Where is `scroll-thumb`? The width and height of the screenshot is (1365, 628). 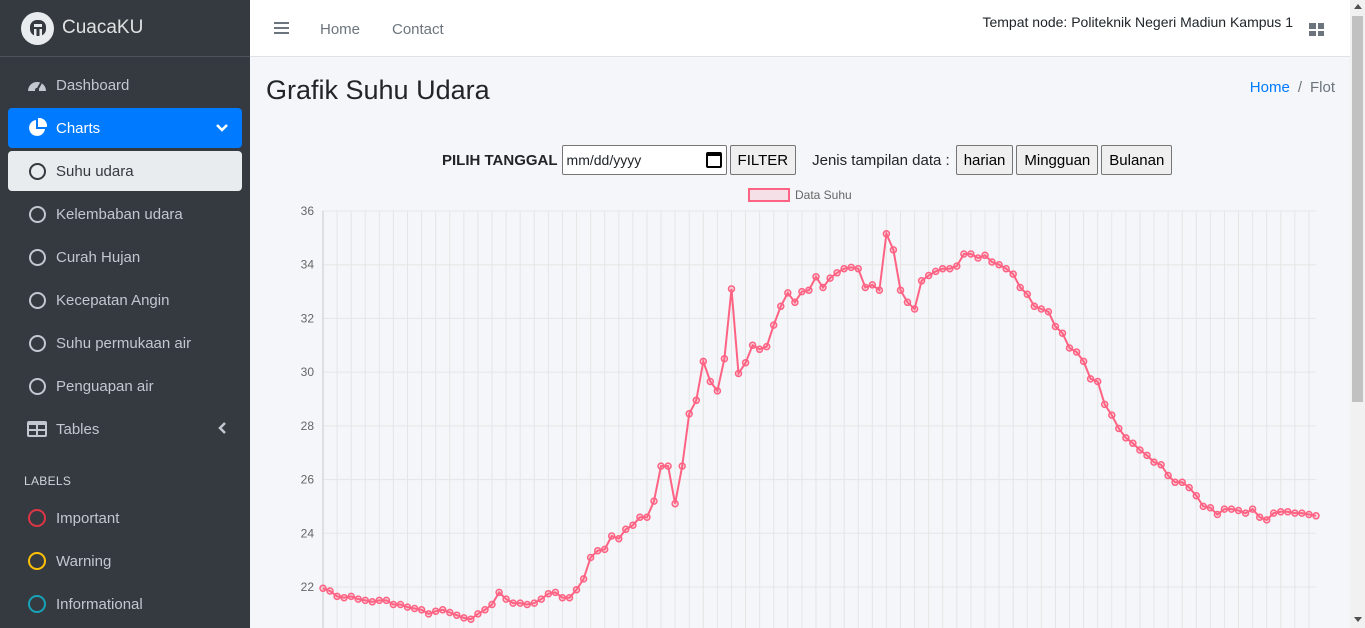
scroll-thumb is located at coordinates (1357, 209).